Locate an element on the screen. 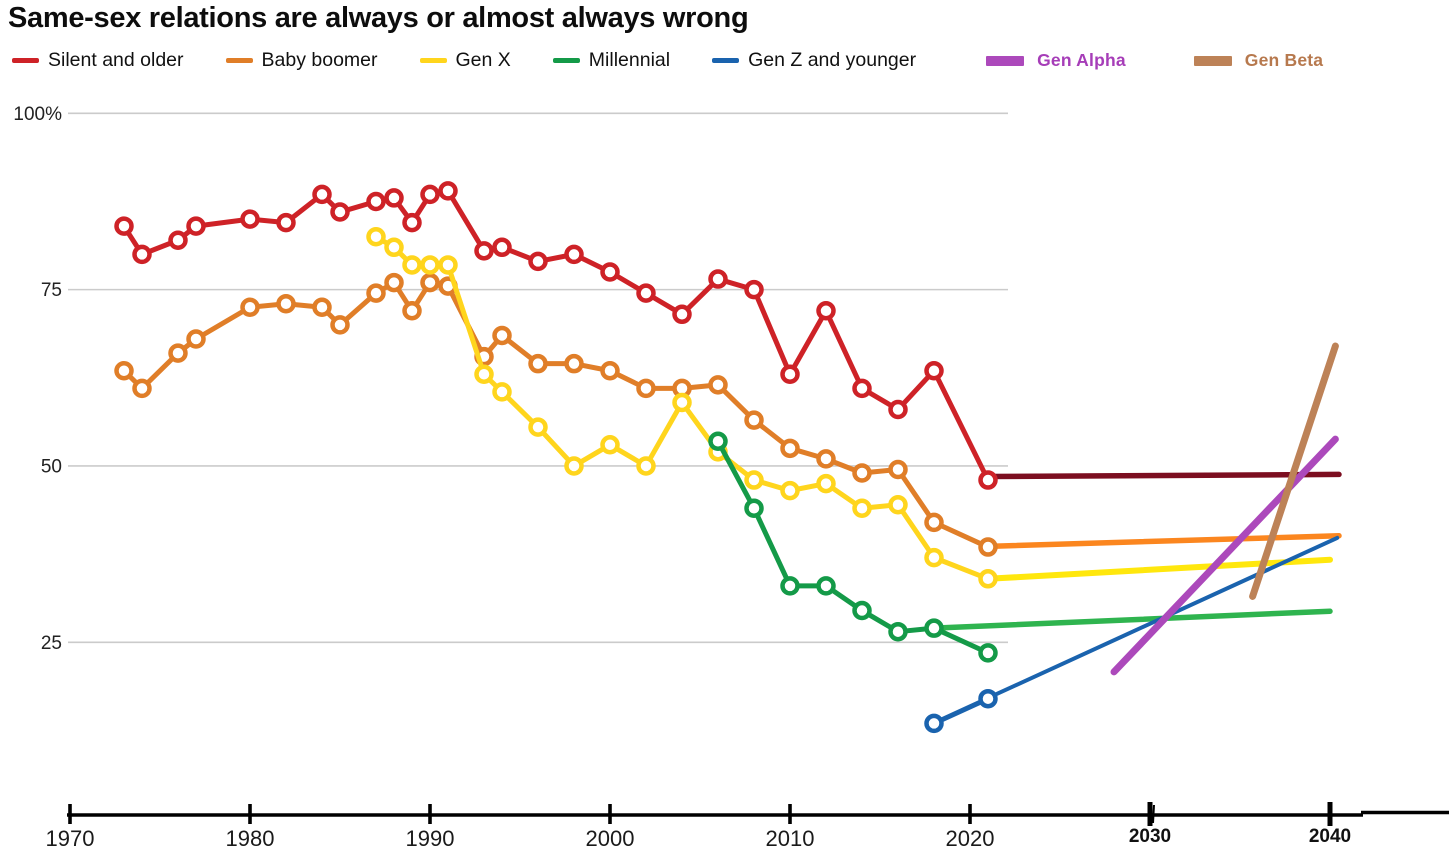 The image size is (1456, 864). legend-item-millennial: Millennial is located at coordinates (611, 60).